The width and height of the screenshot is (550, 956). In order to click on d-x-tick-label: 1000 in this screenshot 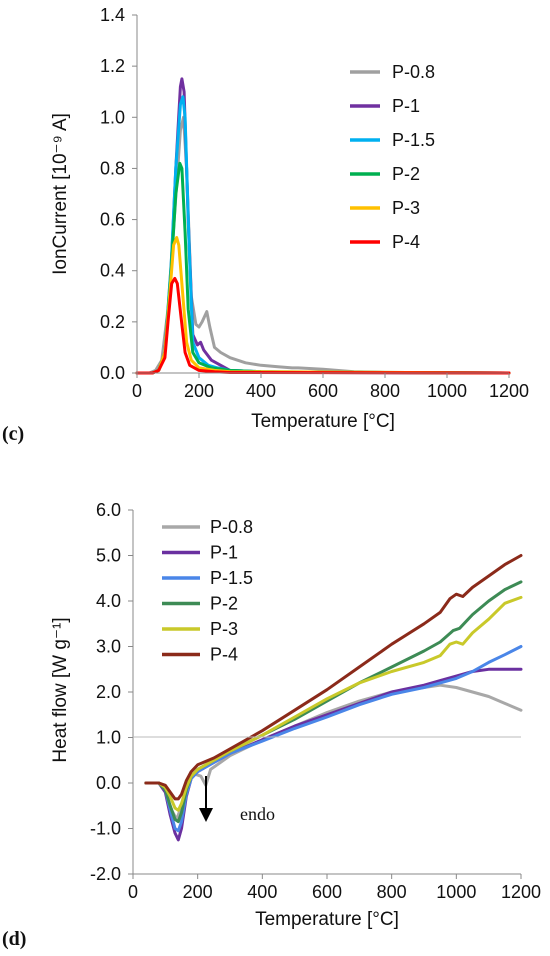, I will do `click(456, 892)`.